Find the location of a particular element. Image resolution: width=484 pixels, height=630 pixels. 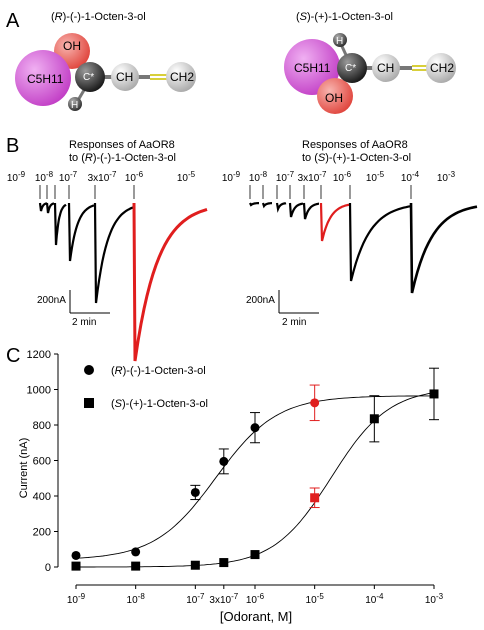

x-tick-label: 10⁻⁷ is located at coordinates (195, 599).